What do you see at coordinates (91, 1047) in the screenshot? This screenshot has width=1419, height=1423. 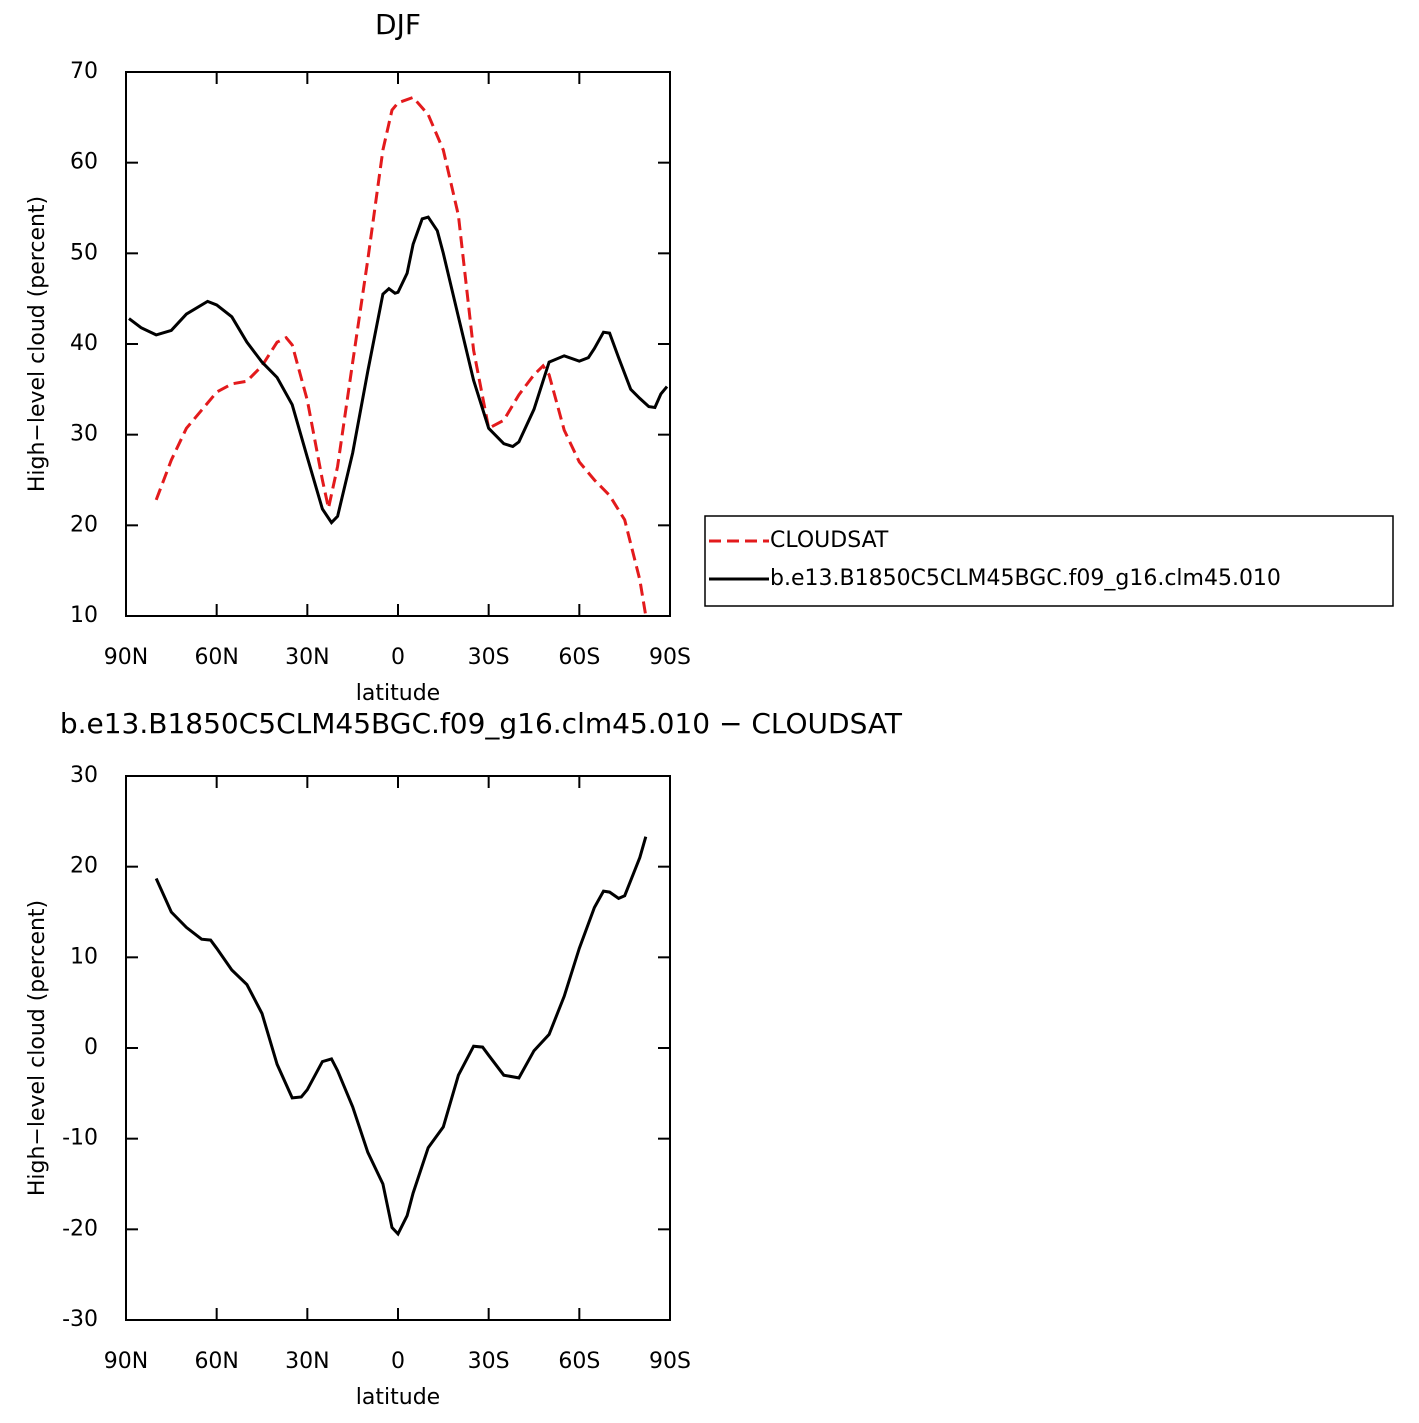 I see `y-tick-label: 0` at bounding box center [91, 1047].